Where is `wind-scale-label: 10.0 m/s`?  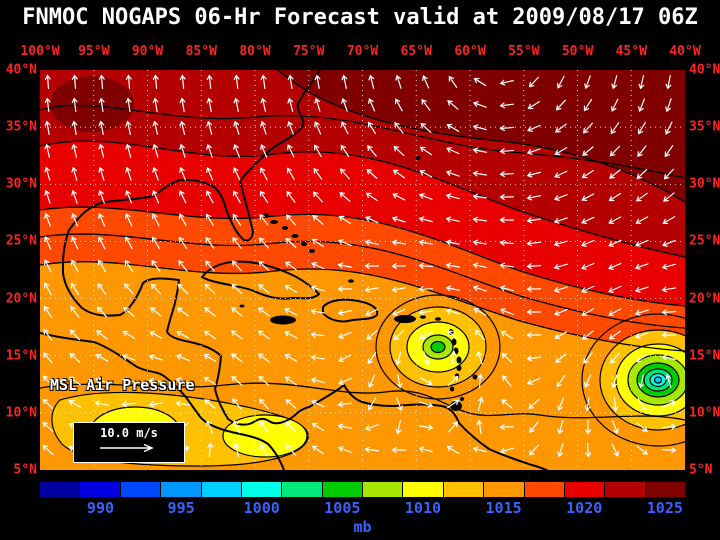
wind-scale-label: 10.0 m/s is located at coordinates (129, 433).